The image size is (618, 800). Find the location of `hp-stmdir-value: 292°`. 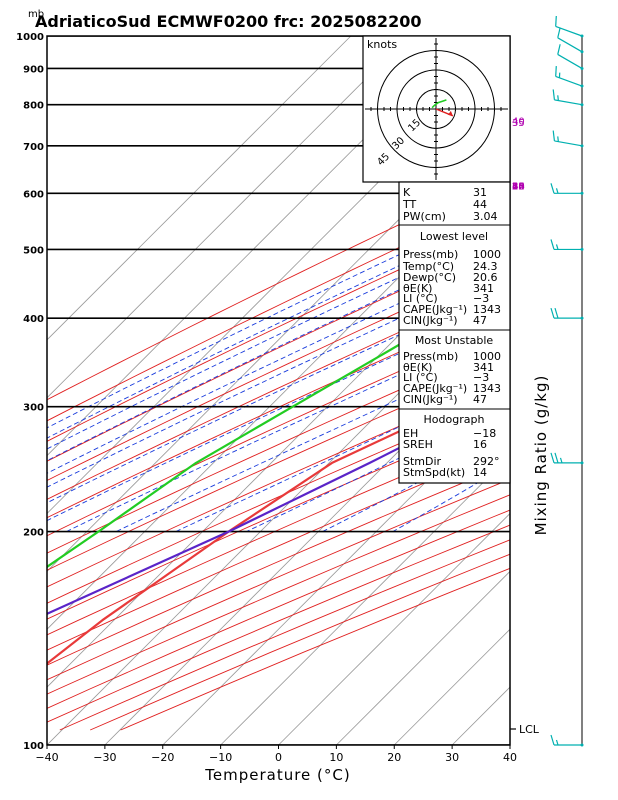

hp-stmdir-value: 292° is located at coordinates (486, 461).